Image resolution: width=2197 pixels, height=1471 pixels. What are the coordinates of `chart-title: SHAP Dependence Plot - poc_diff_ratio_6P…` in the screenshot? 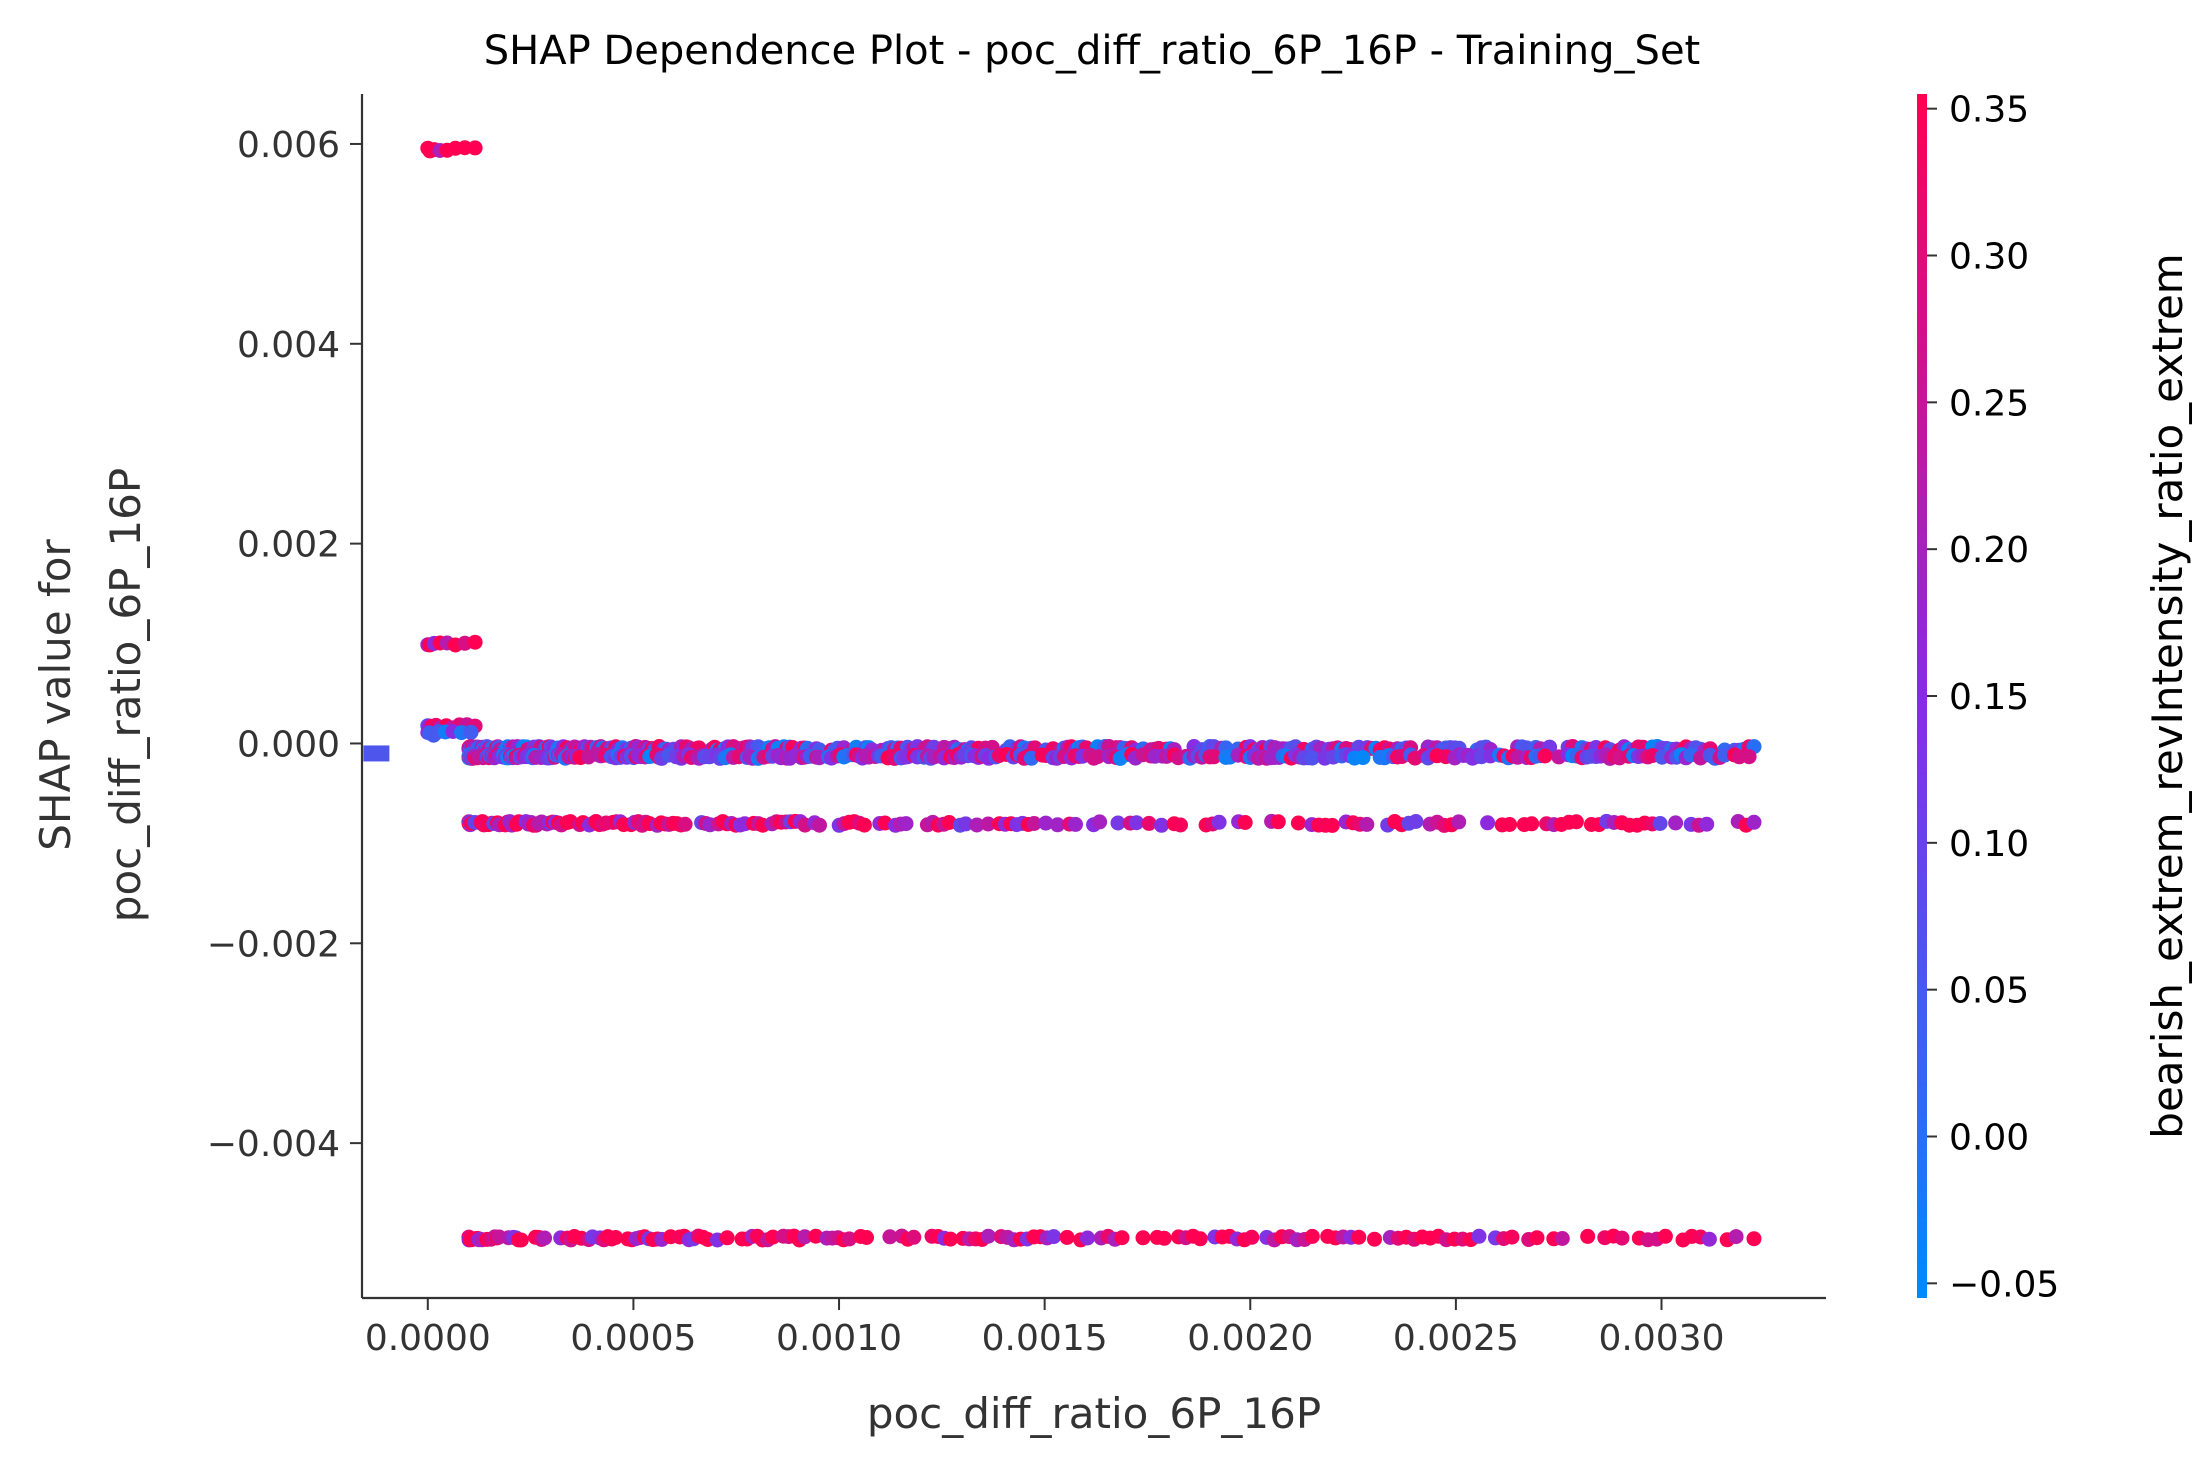 It's located at (1092, 51).